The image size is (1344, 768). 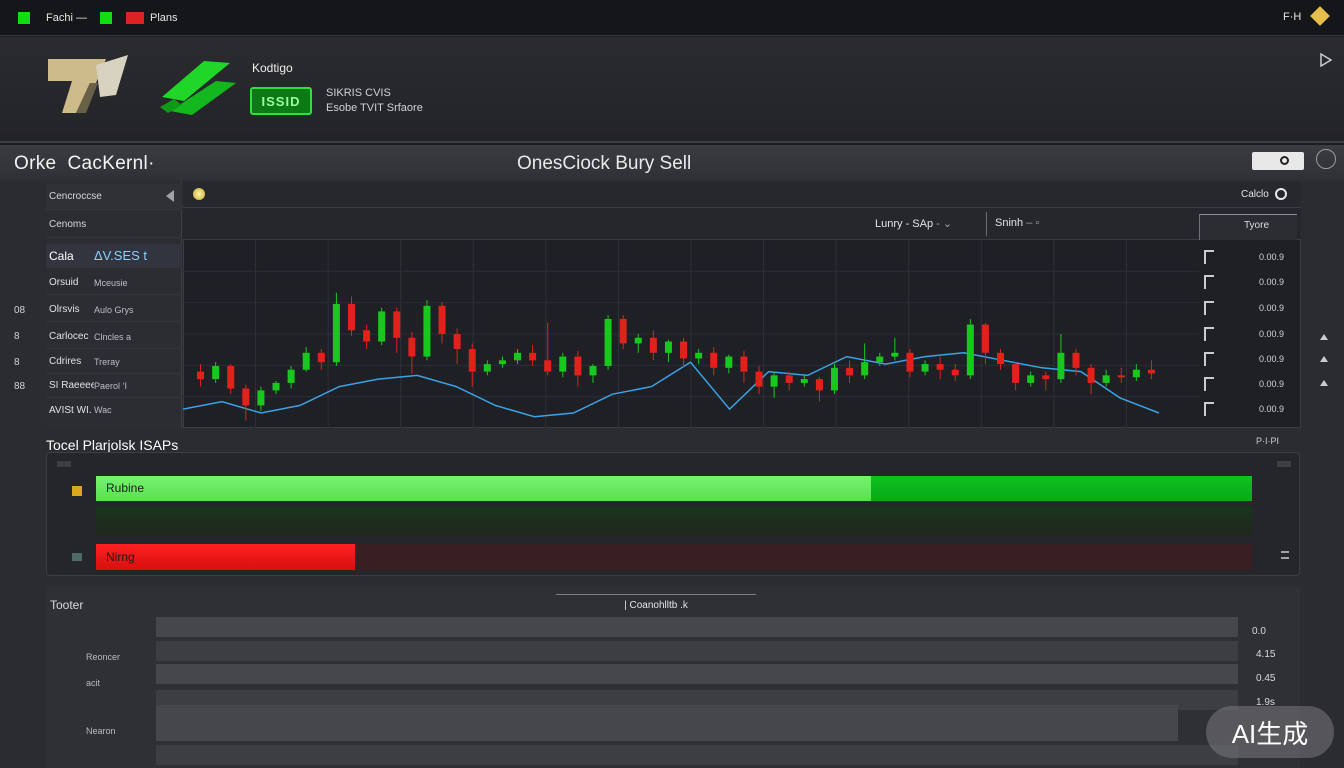 I want to click on sidebar-item: SI Raeeee Paerol ‘I, so click(x=114, y=386).